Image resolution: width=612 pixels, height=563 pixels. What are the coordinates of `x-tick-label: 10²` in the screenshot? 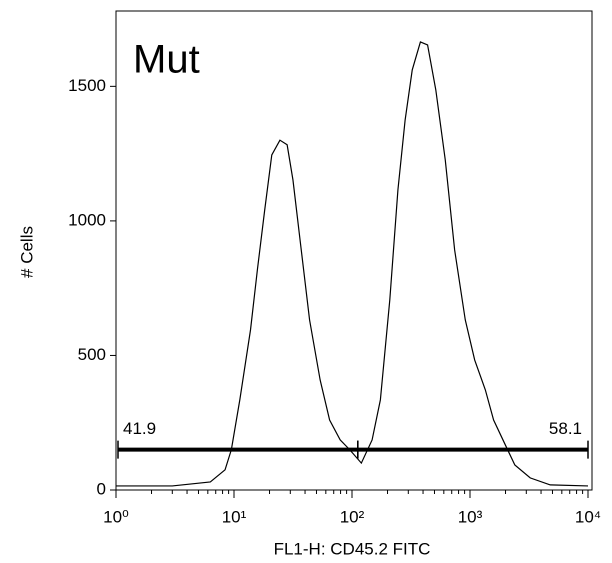 It's located at (352, 516).